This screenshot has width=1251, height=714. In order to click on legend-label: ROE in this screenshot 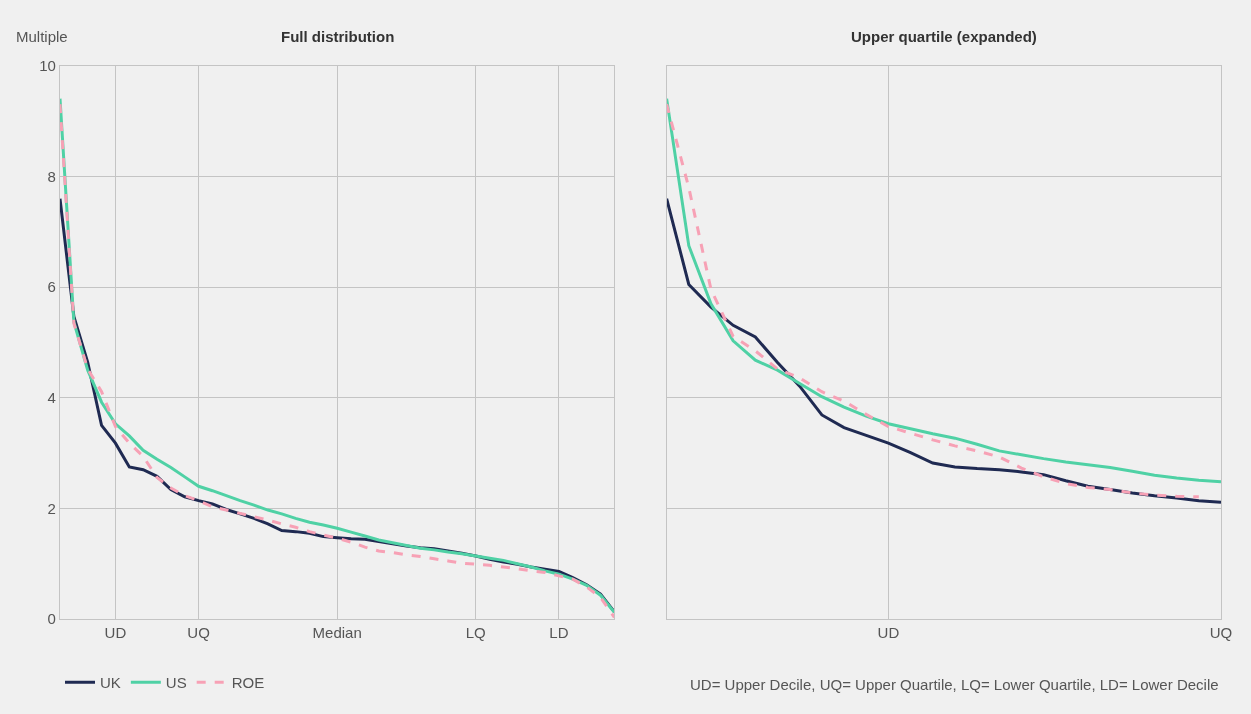, I will do `click(248, 683)`.